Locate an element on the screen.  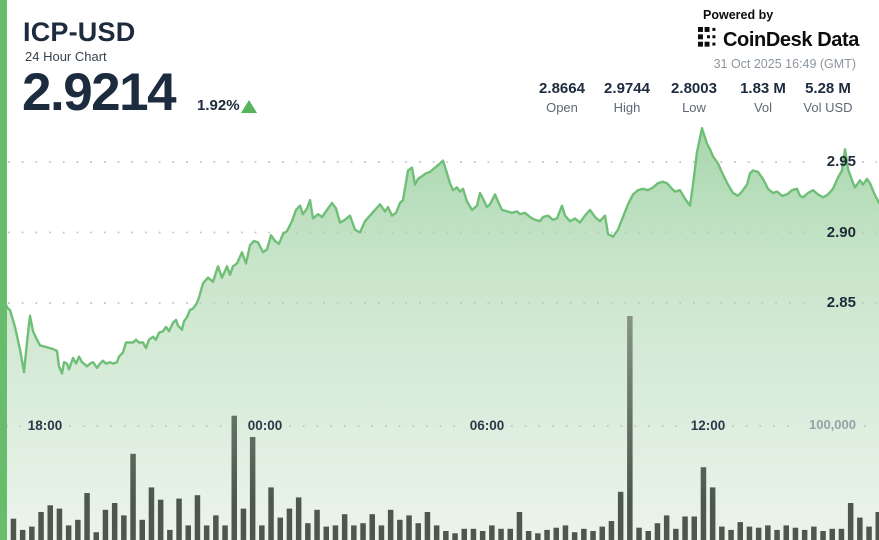
stat-open: 2.8664 Open is located at coordinates (562, 97).